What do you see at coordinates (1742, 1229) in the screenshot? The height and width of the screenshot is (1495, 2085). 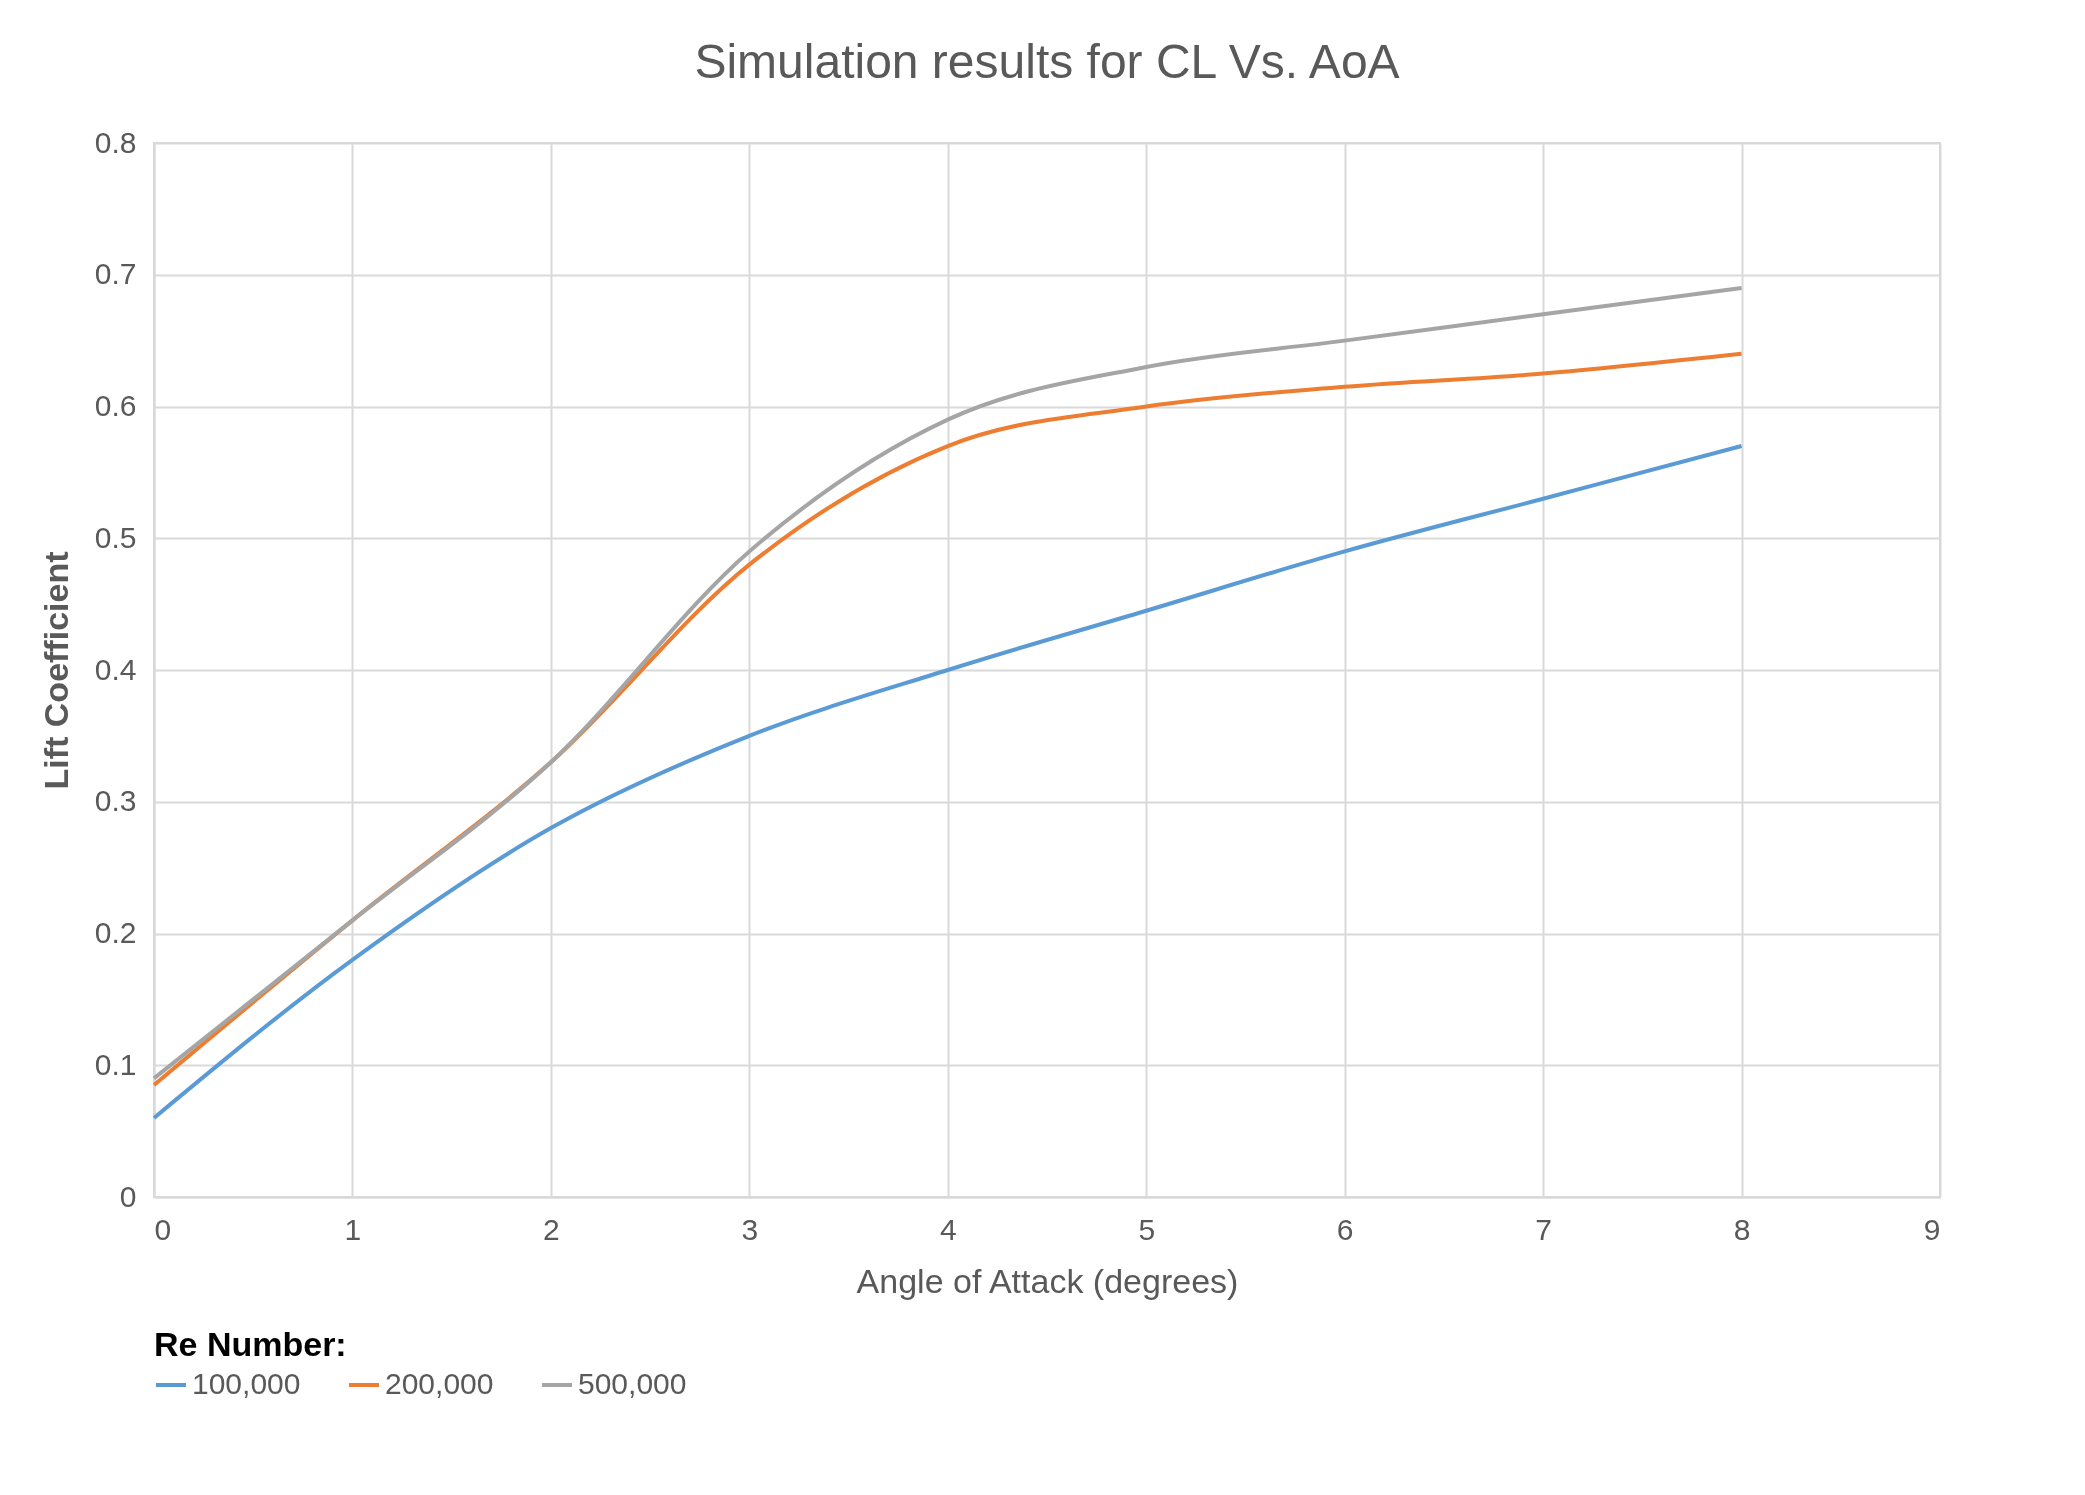 I see `x-tick-label: 8` at bounding box center [1742, 1229].